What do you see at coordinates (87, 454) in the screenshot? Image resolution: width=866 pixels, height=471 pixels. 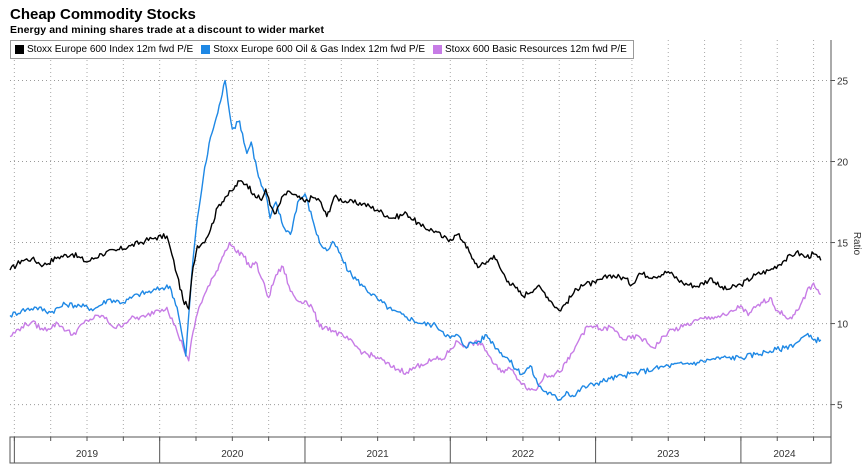 I see `x-tick-label: 2019` at bounding box center [87, 454].